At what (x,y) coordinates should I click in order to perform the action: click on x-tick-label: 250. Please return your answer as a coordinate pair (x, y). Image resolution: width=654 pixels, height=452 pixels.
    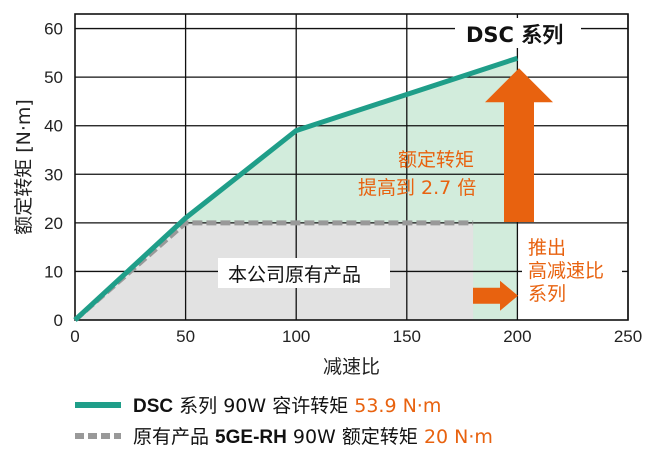
    Looking at the image, I should click on (628, 336).